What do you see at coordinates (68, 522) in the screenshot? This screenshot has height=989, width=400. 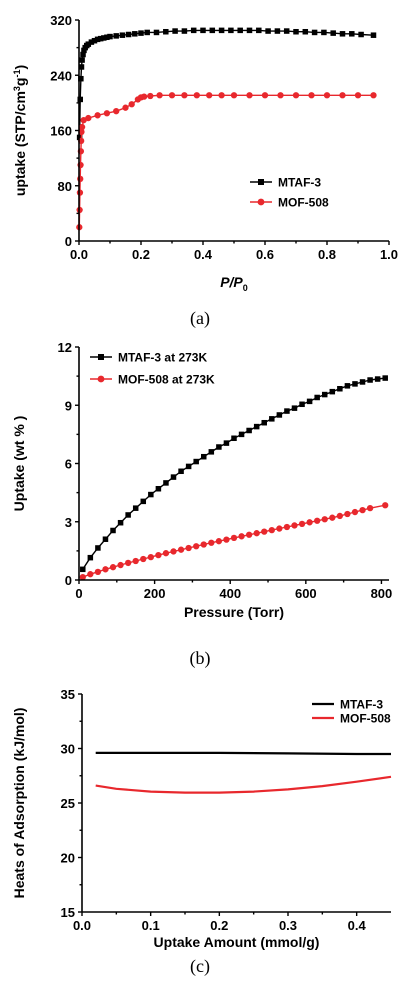 I see `y-tick-label: 3` at bounding box center [68, 522].